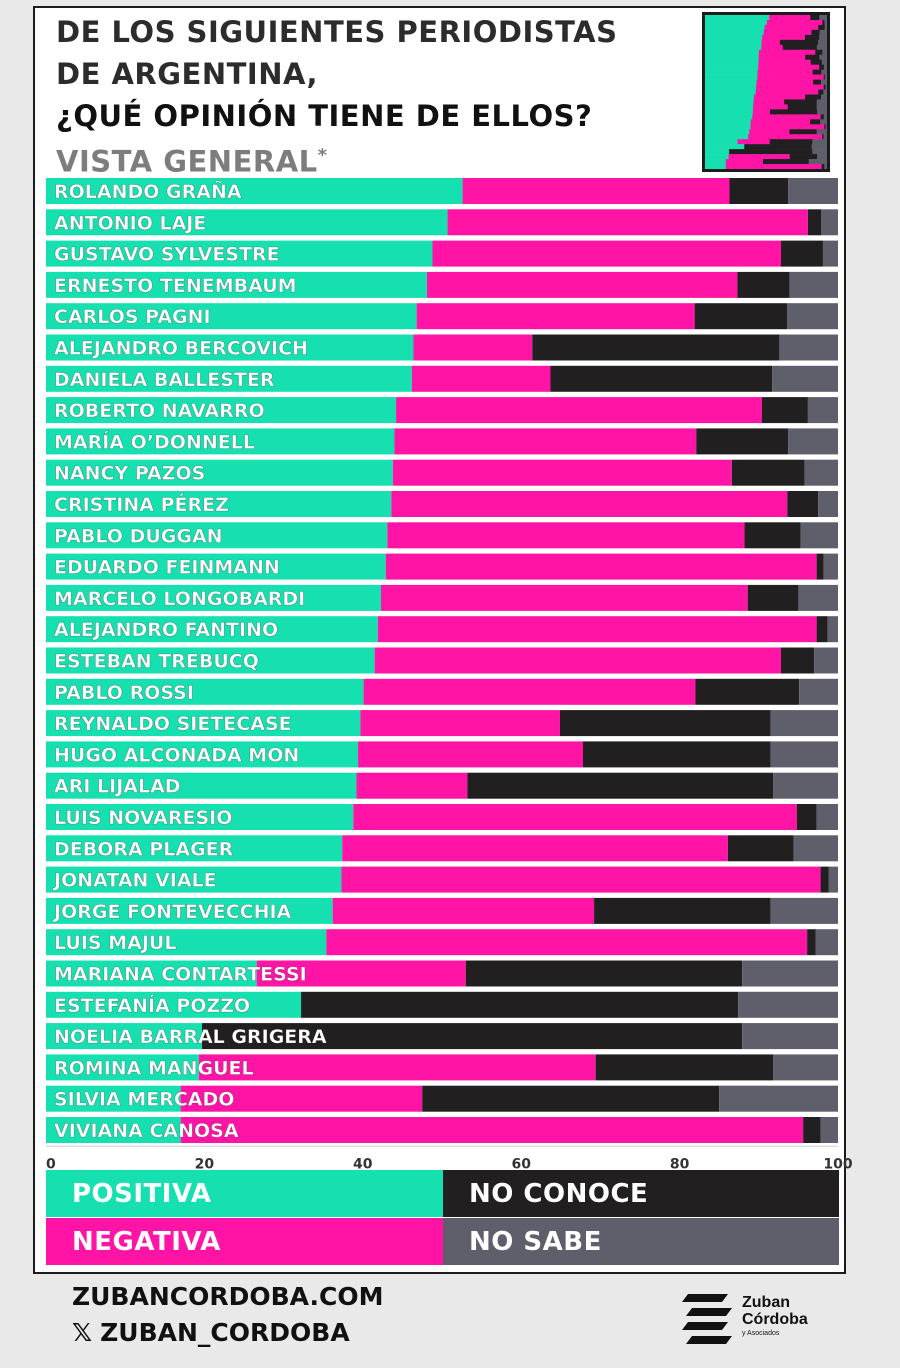  Describe the element at coordinates (324, 116) in the screenshot. I see `title-line-3: ¿QUÉ OPINIÓN TIENE DE ELLOS?` at that location.